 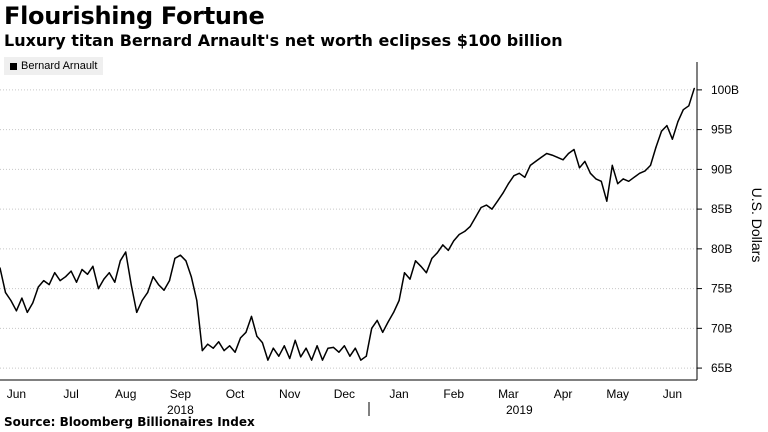 What do you see at coordinates (721, 368) in the screenshot?
I see `y-tick-label: 65B` at bounding box center [721, 368].